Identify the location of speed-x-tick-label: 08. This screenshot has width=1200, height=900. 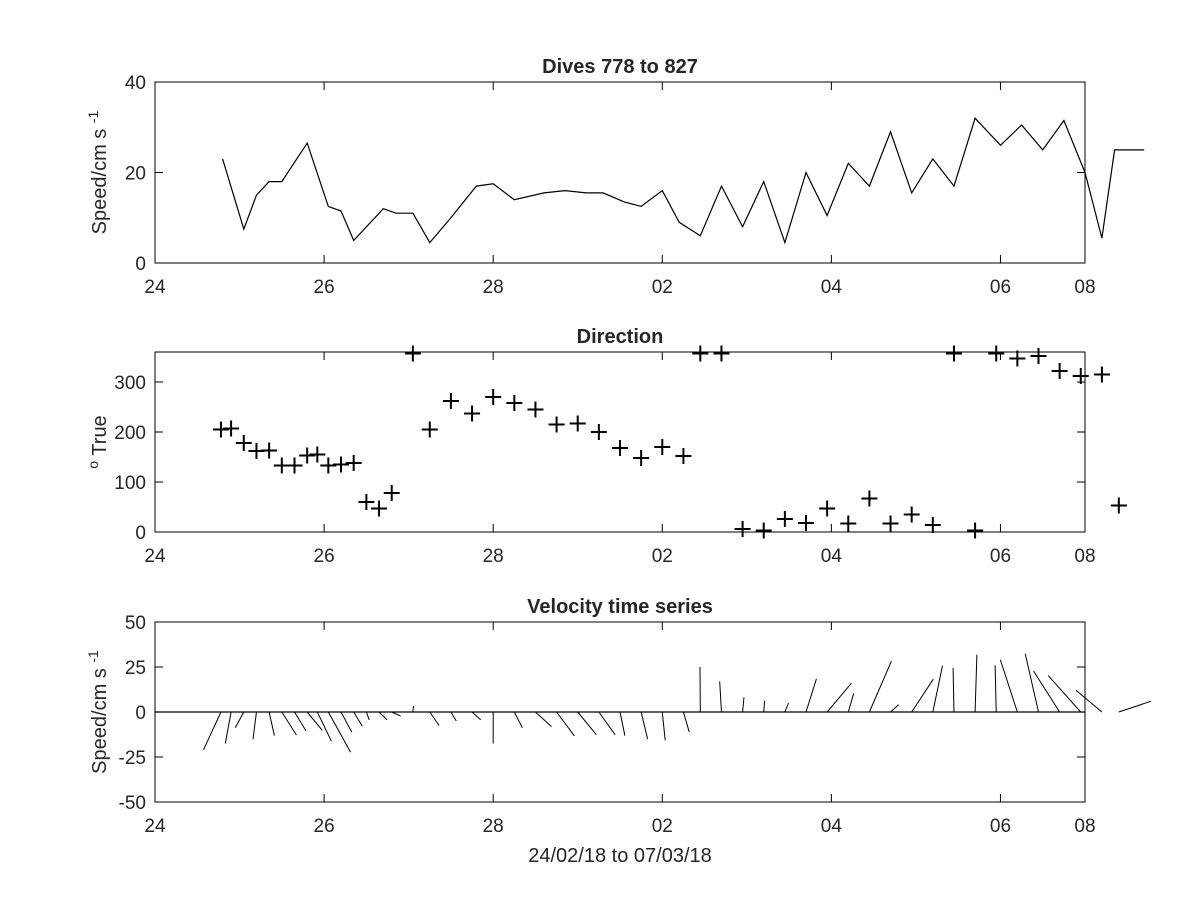
(1084, 287).